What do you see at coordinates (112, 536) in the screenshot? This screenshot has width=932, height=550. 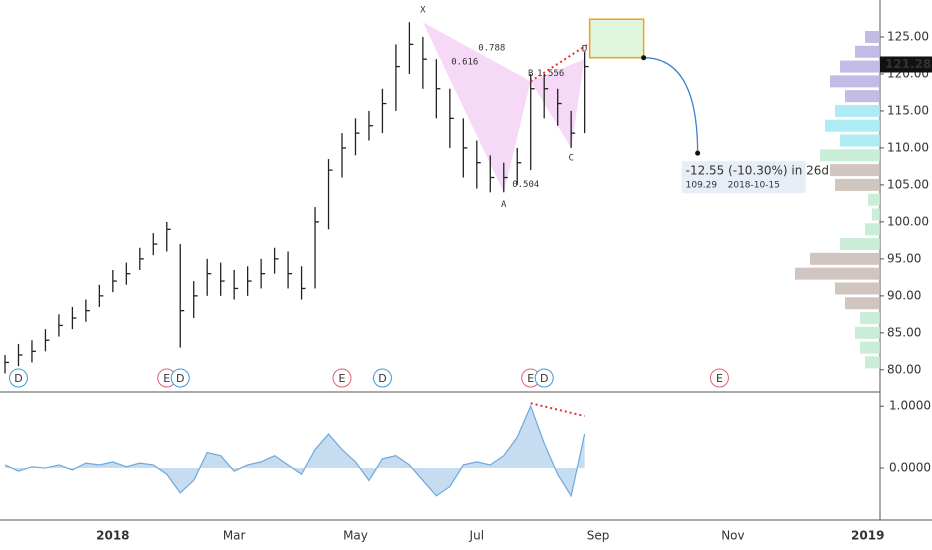 I see `x-tick-label: 2018` at bounding box center [112, 536].